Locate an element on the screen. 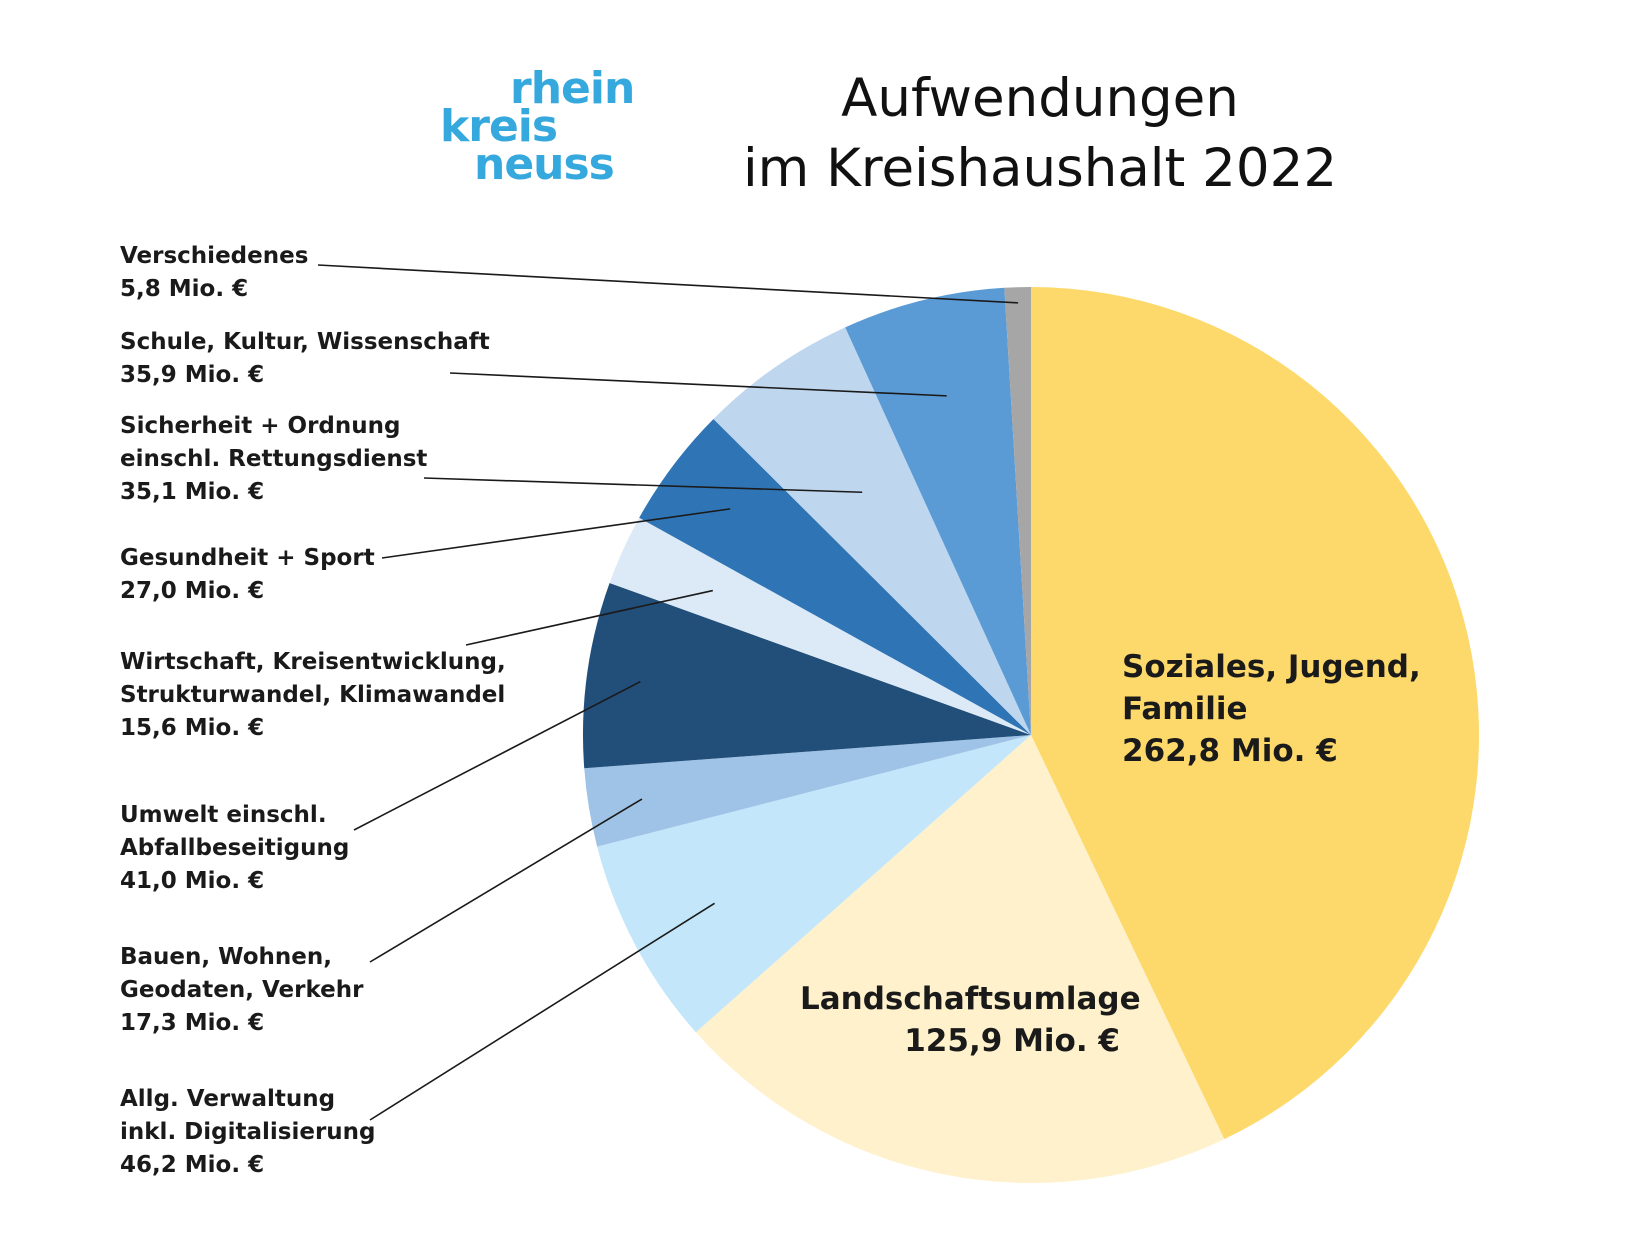 The height and width of the screenshot is (1239, 1627). pie-slice-sicherheit is located at coordinates (872, 531).